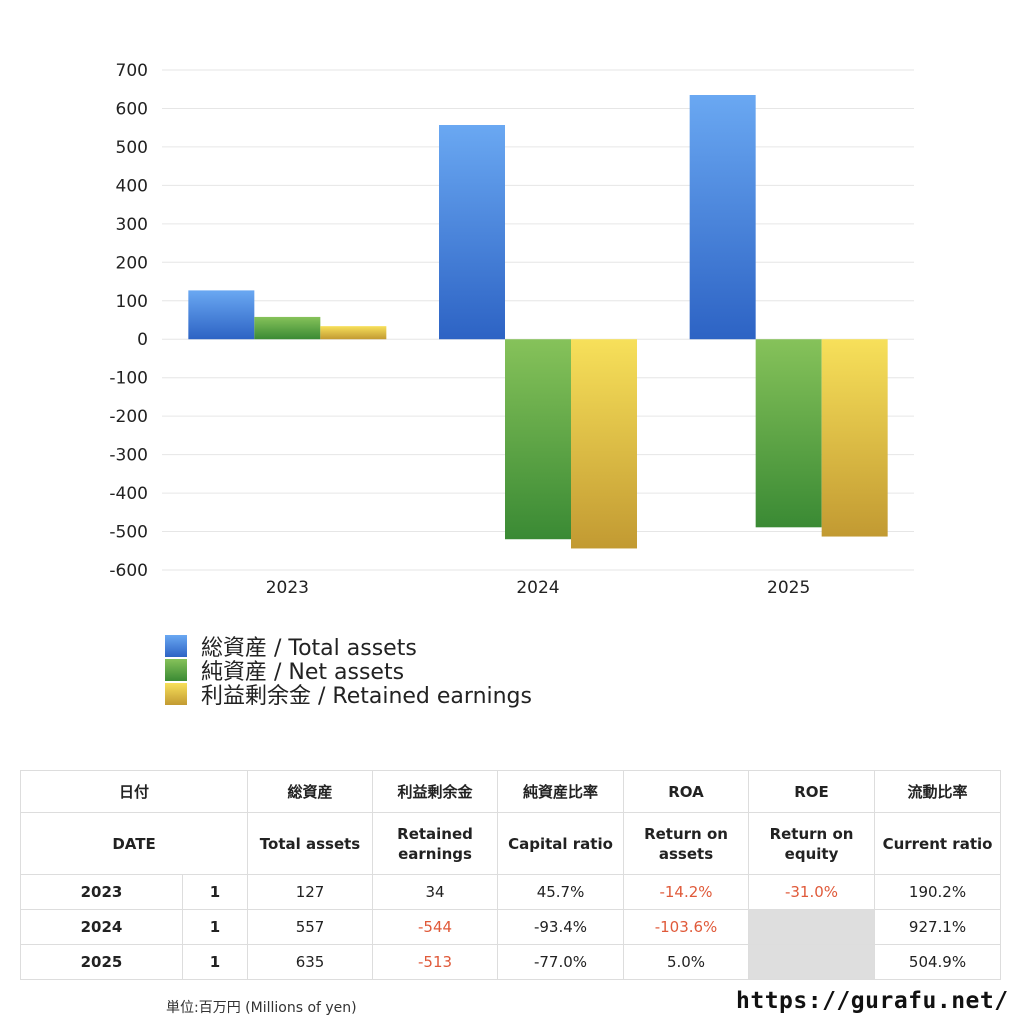 This screenshot has width=1024, height=1024. Describe the element at coordinates (435, 843) in the screenshot. I see `header-retained-earnings-en: Retained earnings` at that location.